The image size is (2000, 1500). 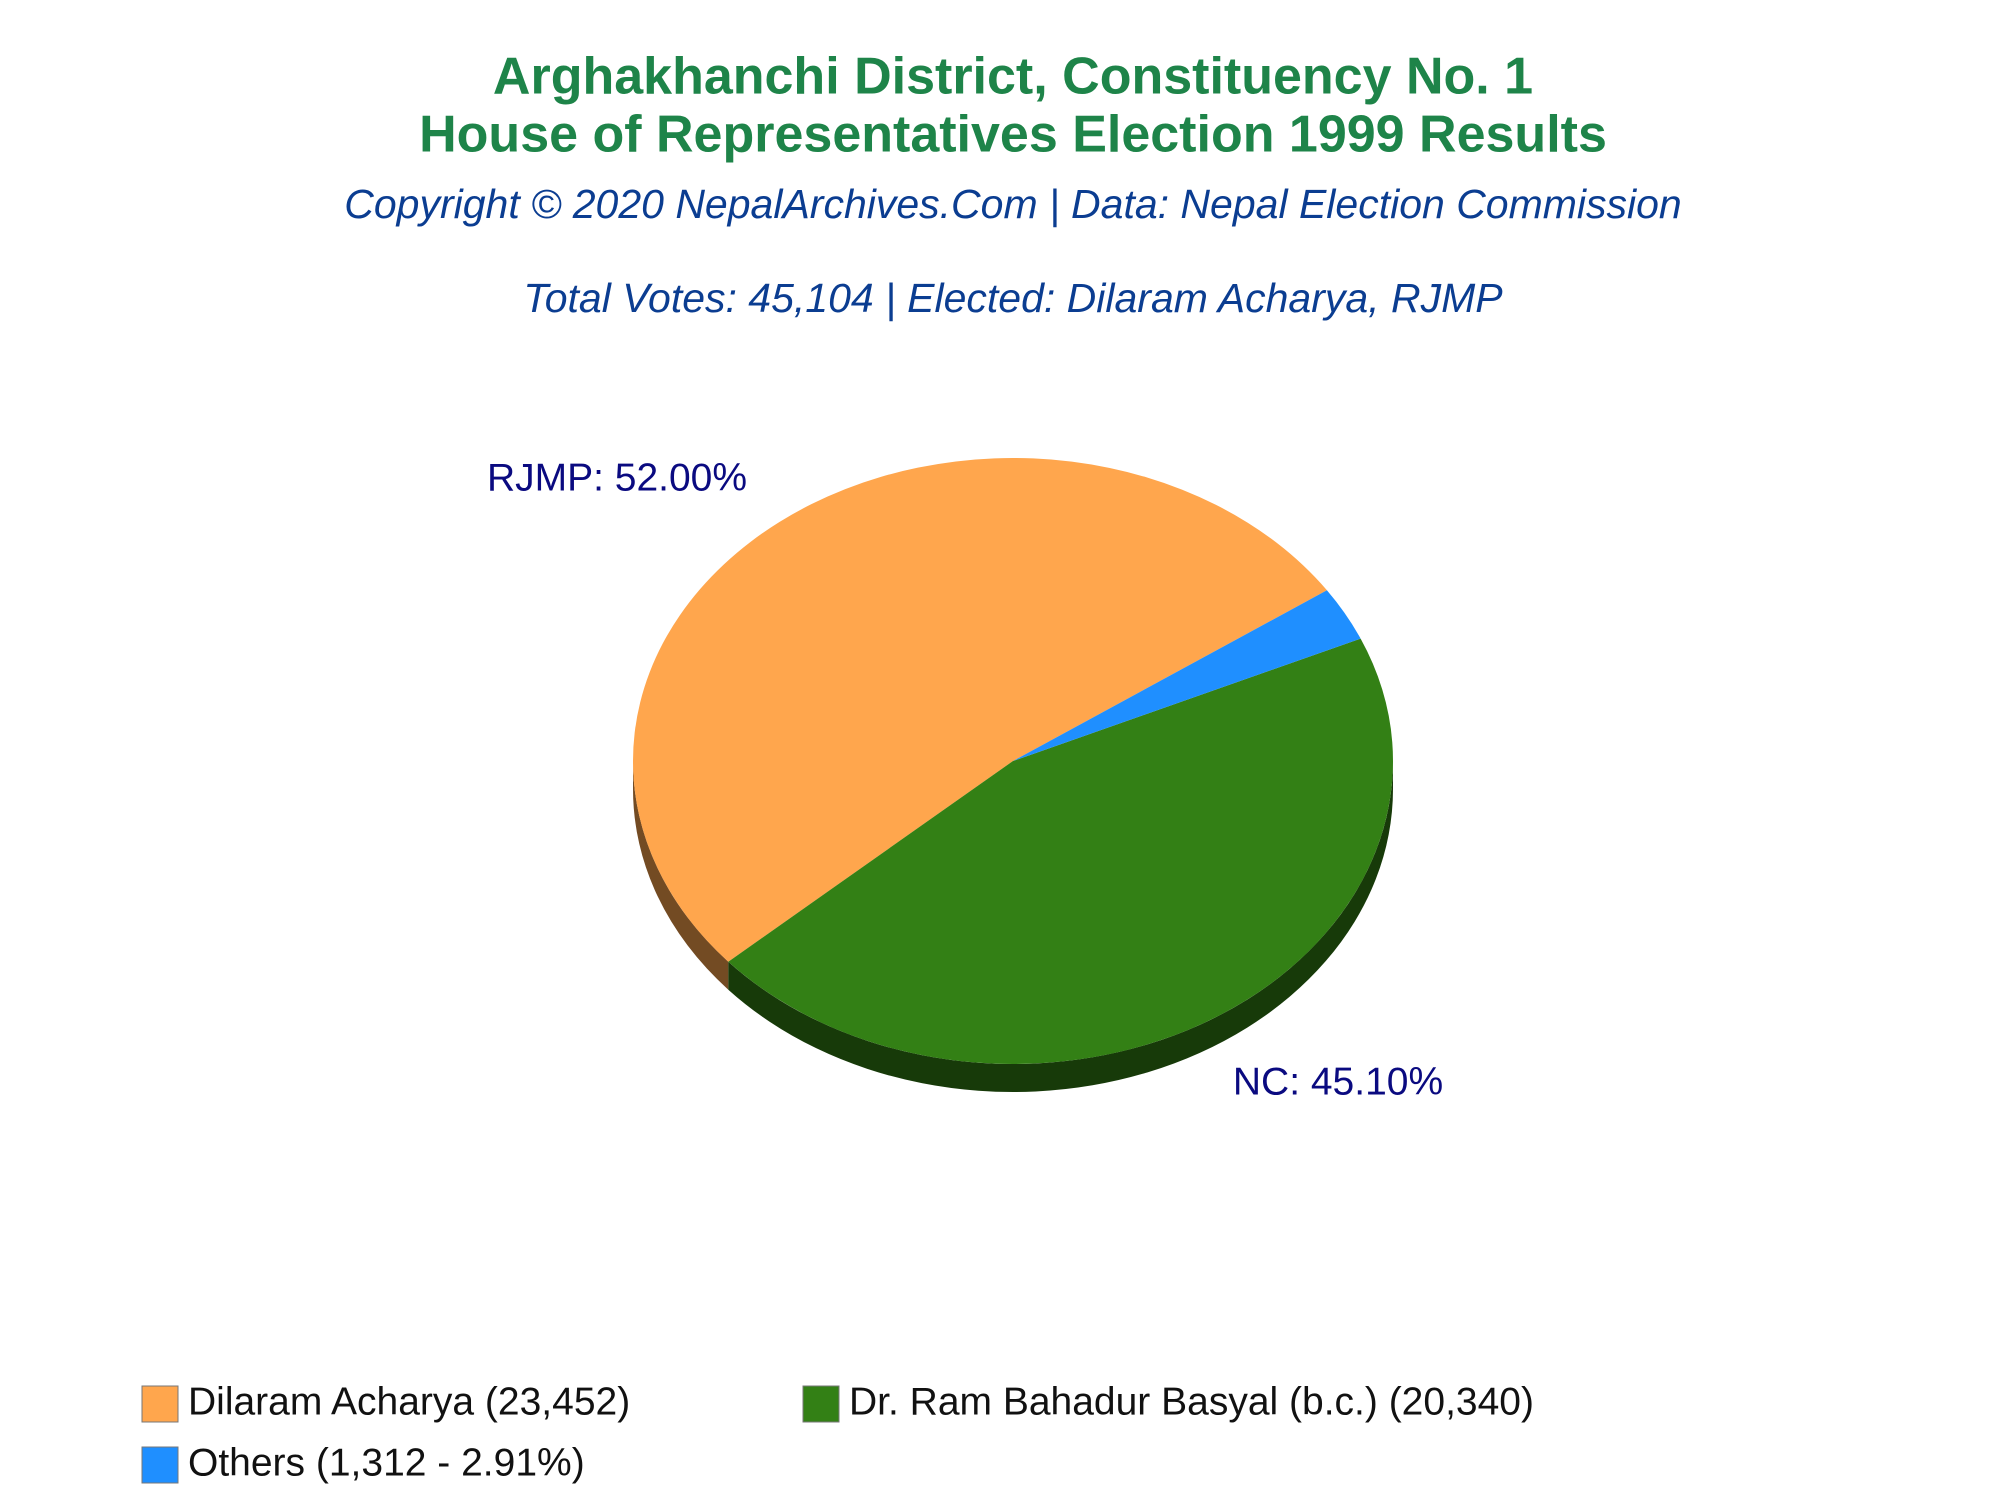 What do you see at coordinates (1013, 926) in the screenshot?
I see `pie-sides` at bounding box center [1013, 926].